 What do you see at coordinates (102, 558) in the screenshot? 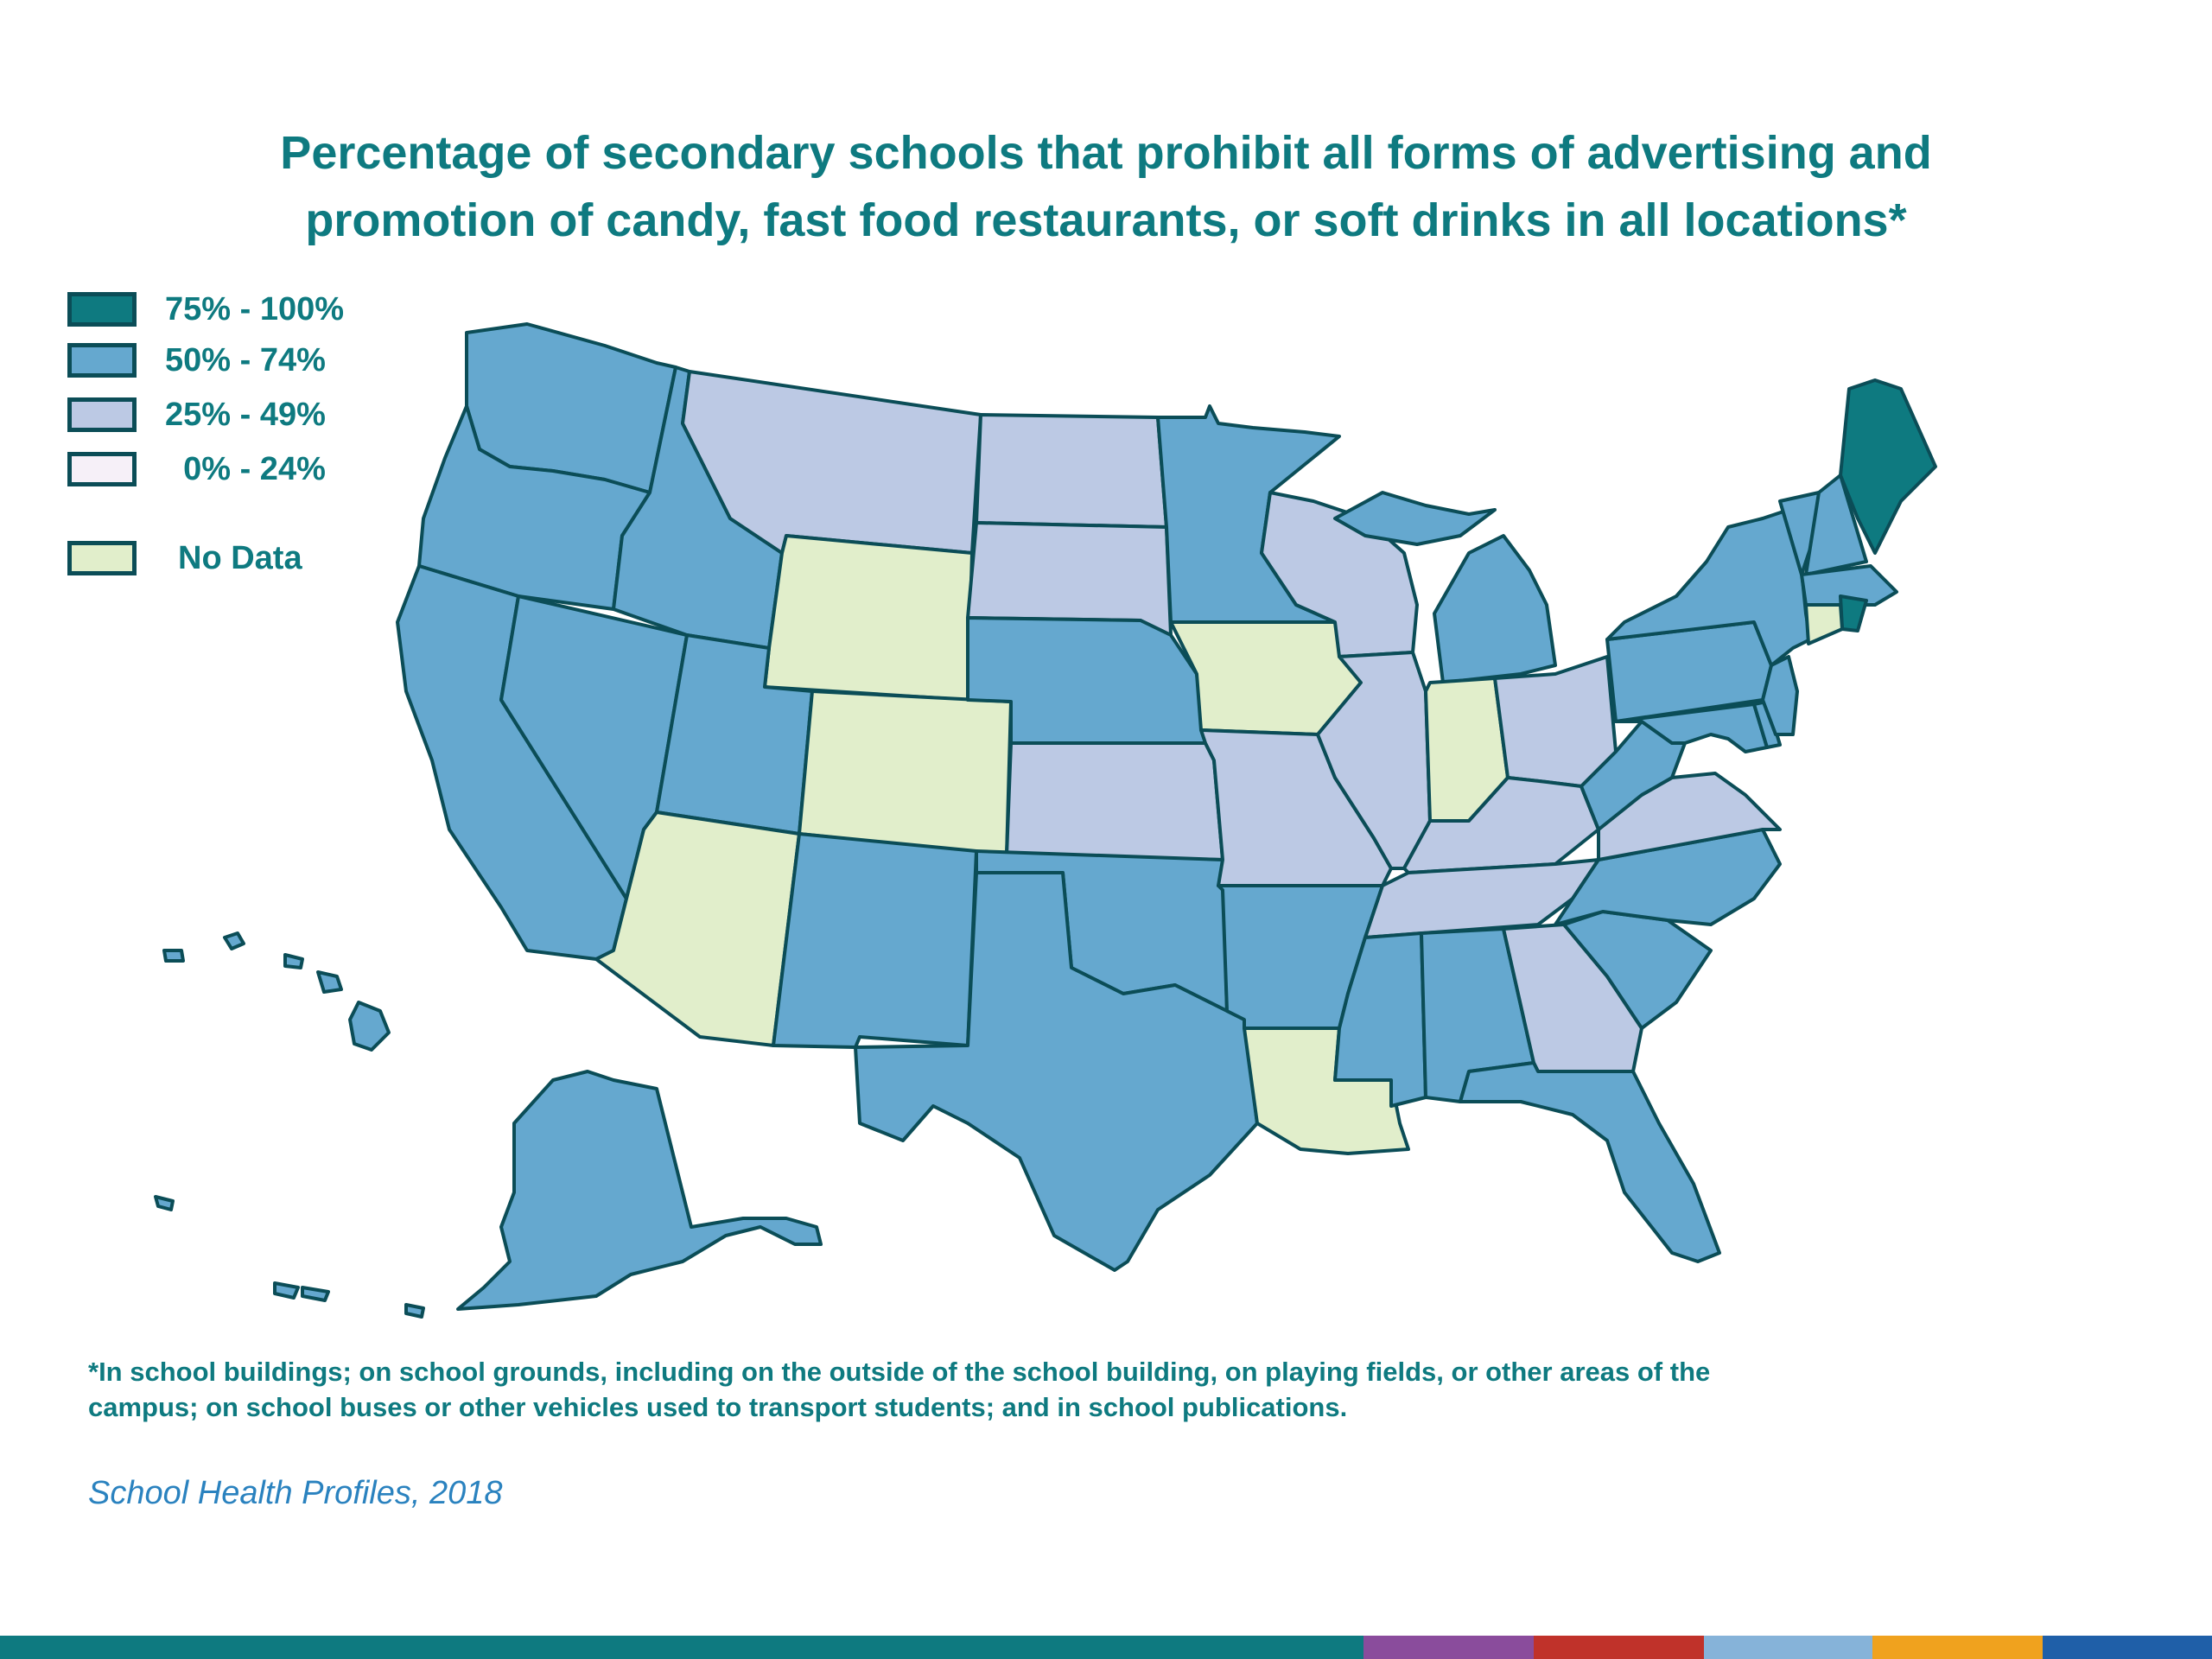
I see `legend-swatch-no-data` at bounding box center [102, 558].